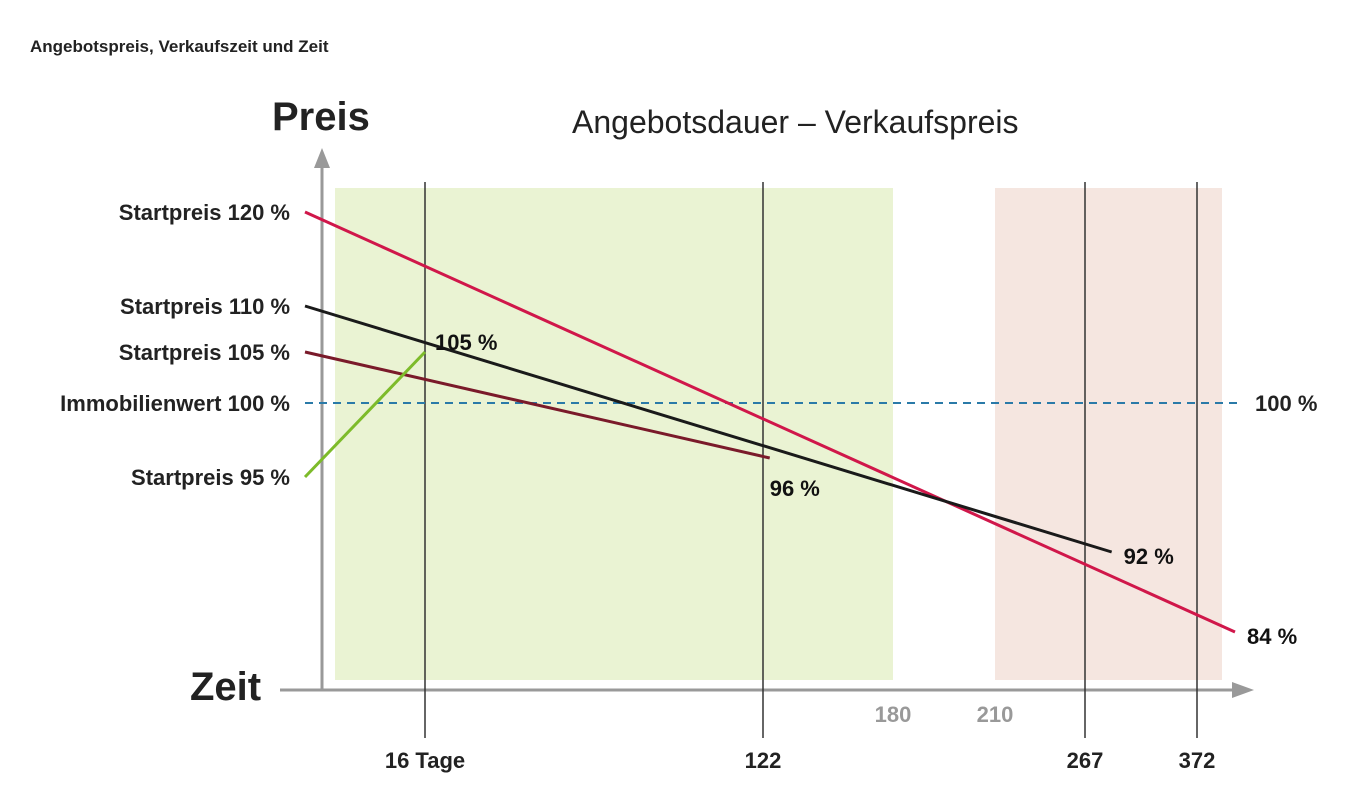 The width and height of the screenshot is (1348, 801). Describe the element at coordinates (1197, 760) in the screenshot. I see `x-tick-label: 372` at that location.